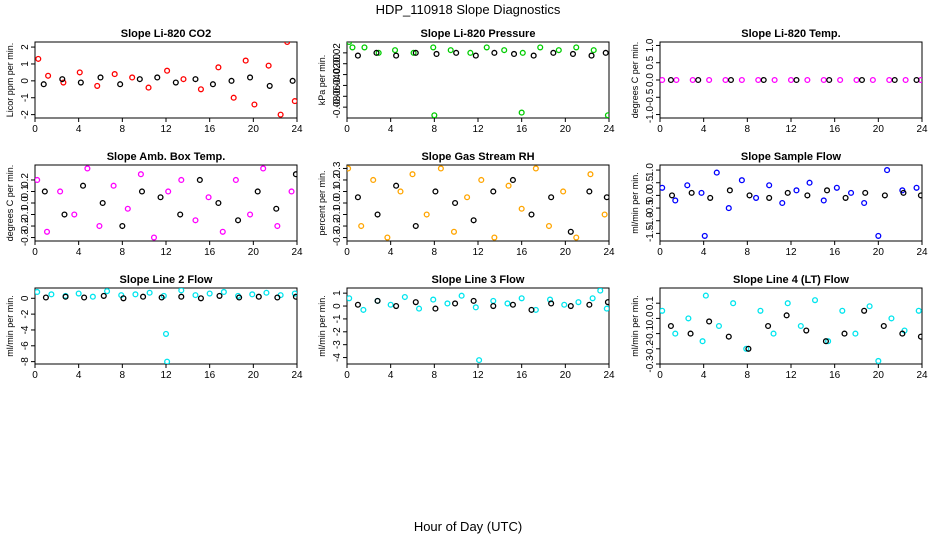  I want to click on y-axis-label: Licor ppm per min., so click(10, 80).